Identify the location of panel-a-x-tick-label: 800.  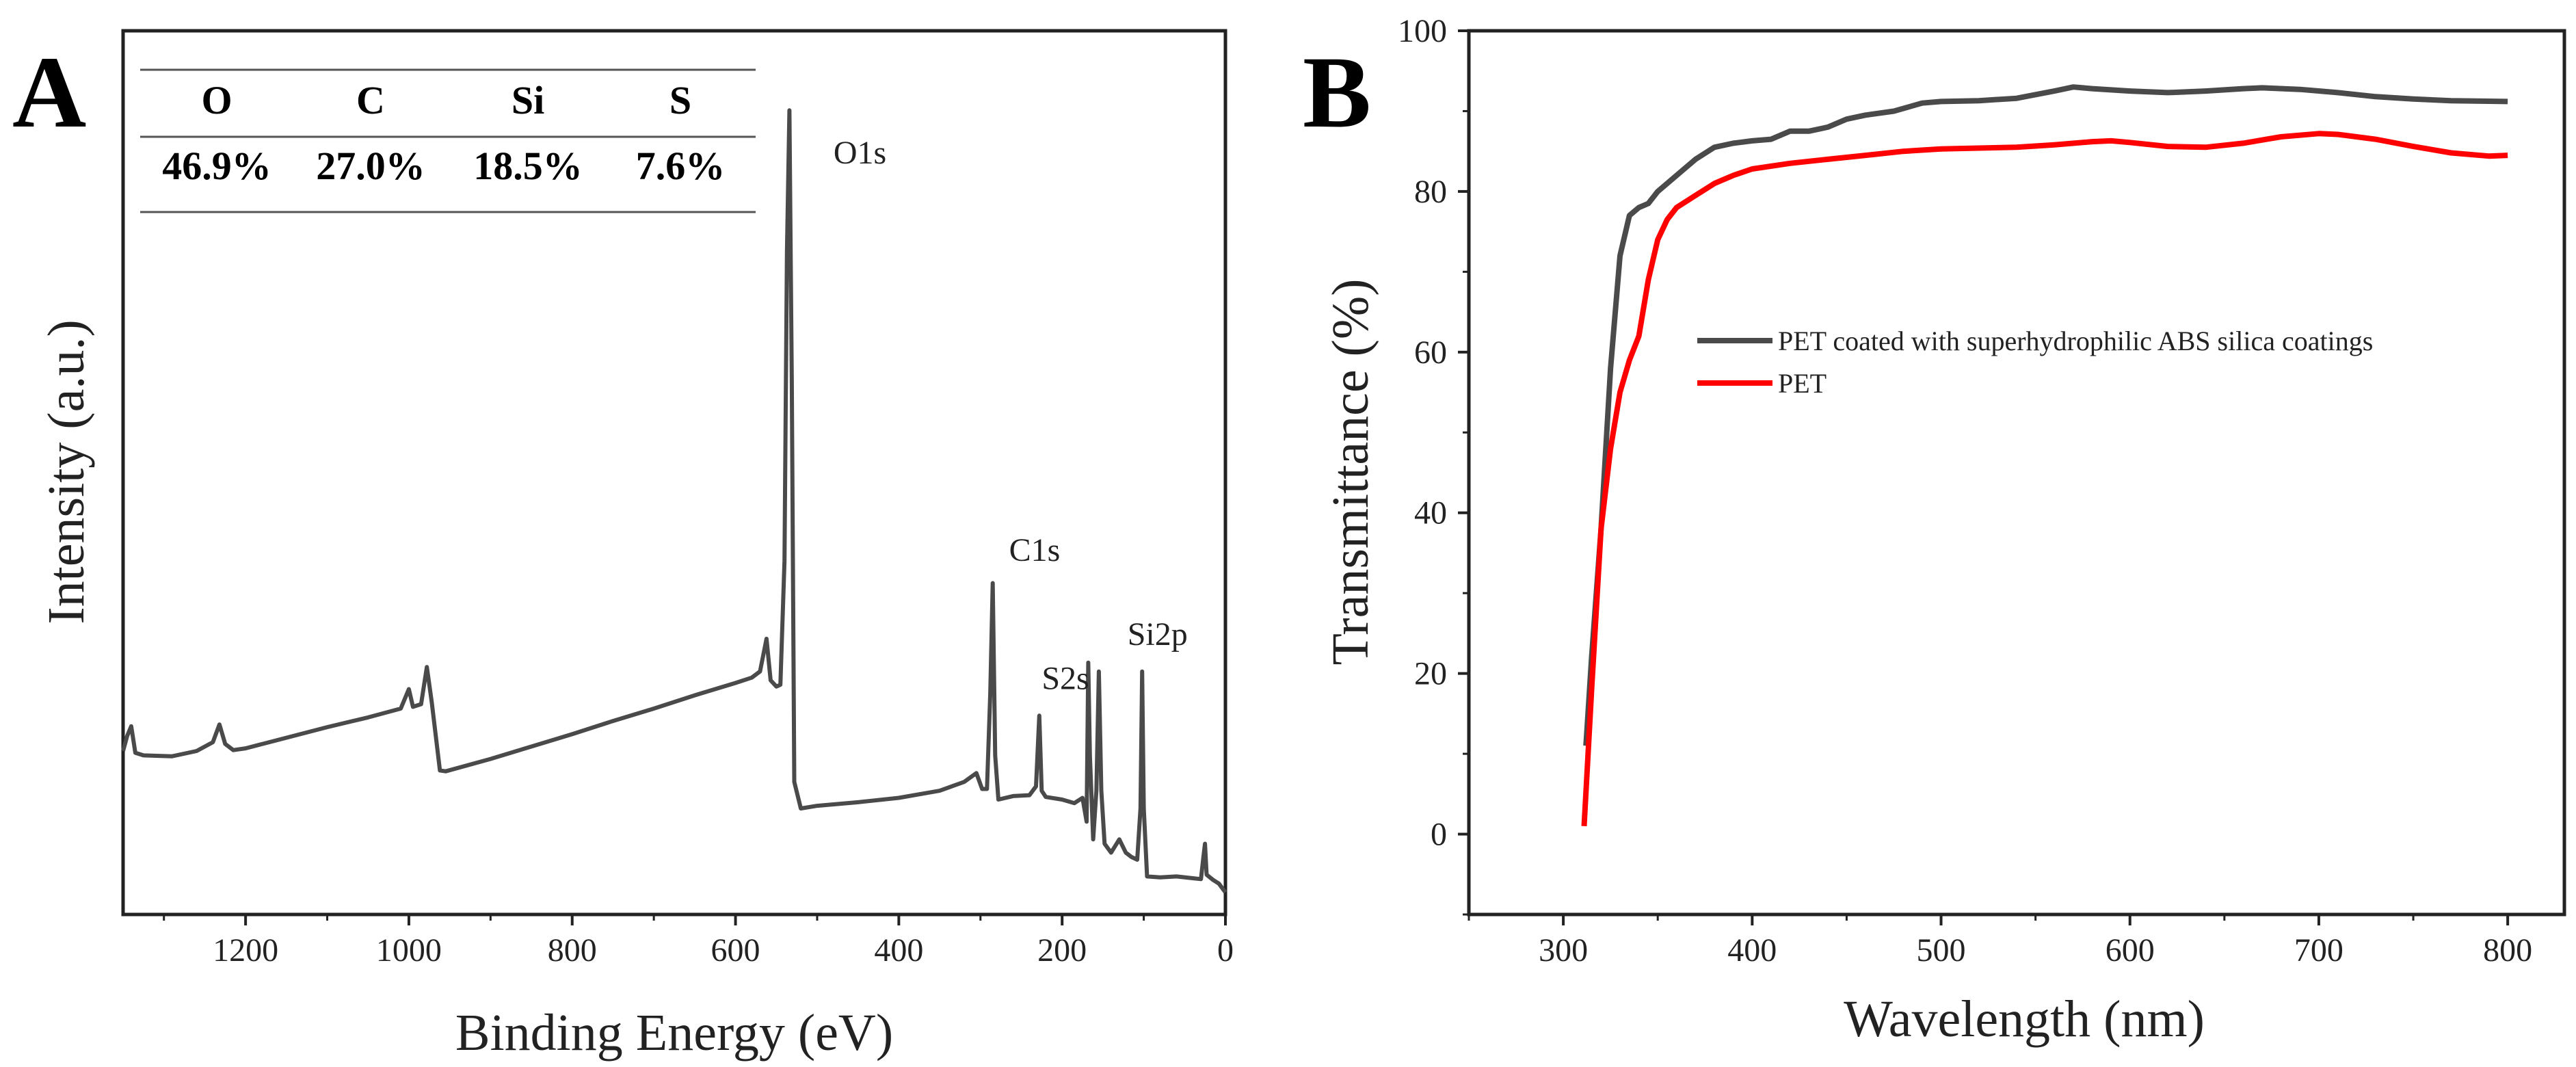
(572, 950).